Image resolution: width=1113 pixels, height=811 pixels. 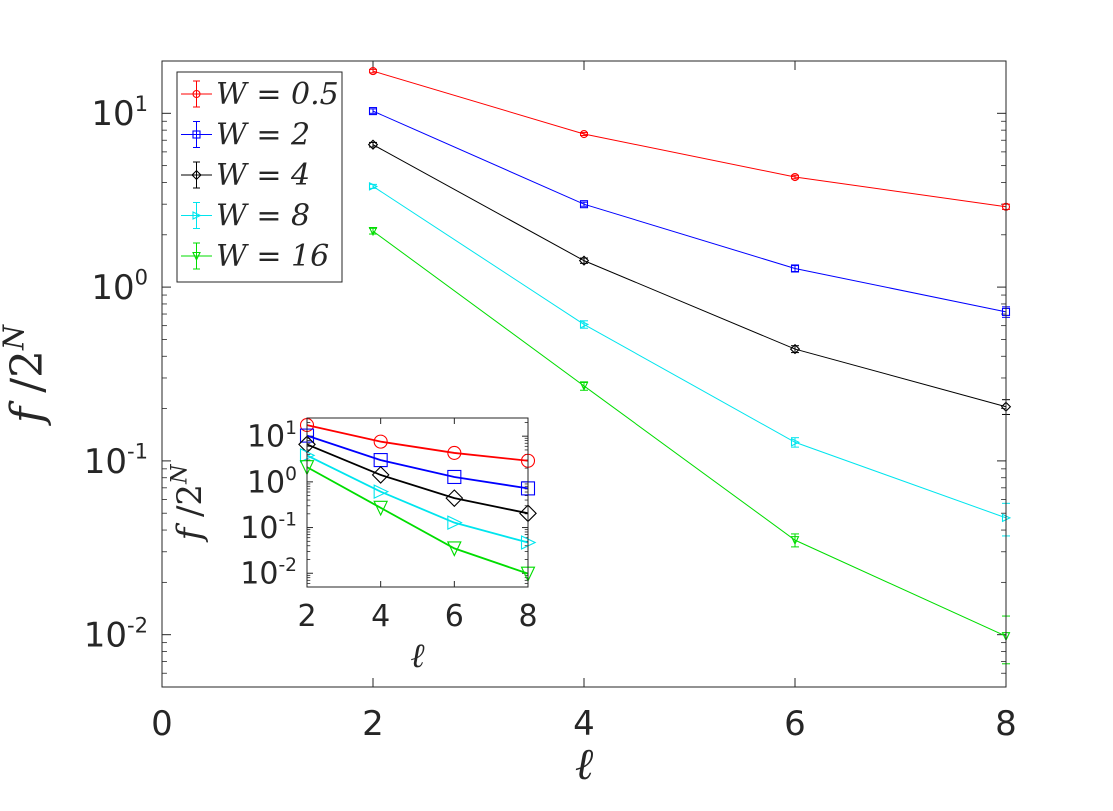 I want to click on inset-plot-xlabel: ℓ, so click(x=417, y=656).